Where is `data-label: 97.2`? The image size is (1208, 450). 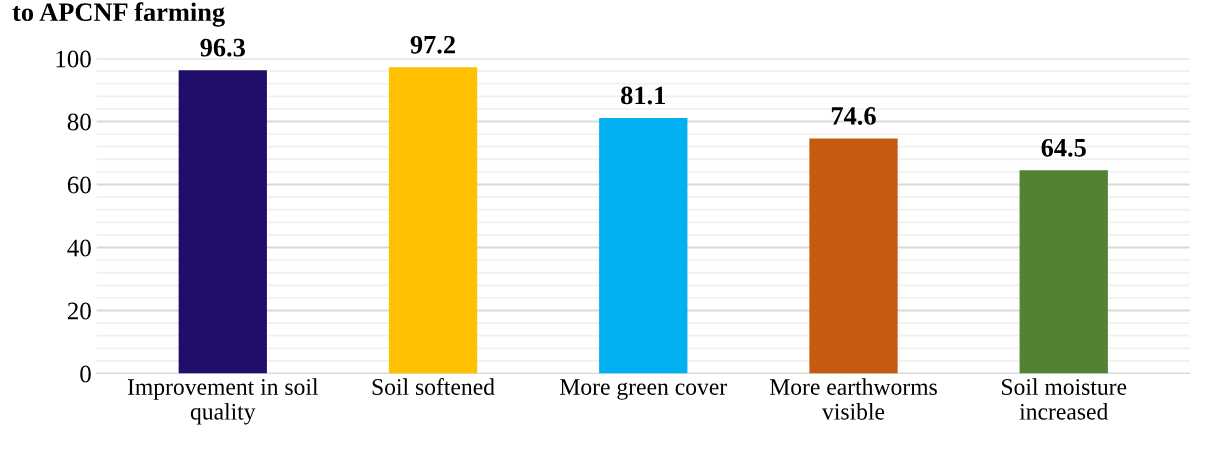 data-label: 97.2 is located at coordinates (432, 44).